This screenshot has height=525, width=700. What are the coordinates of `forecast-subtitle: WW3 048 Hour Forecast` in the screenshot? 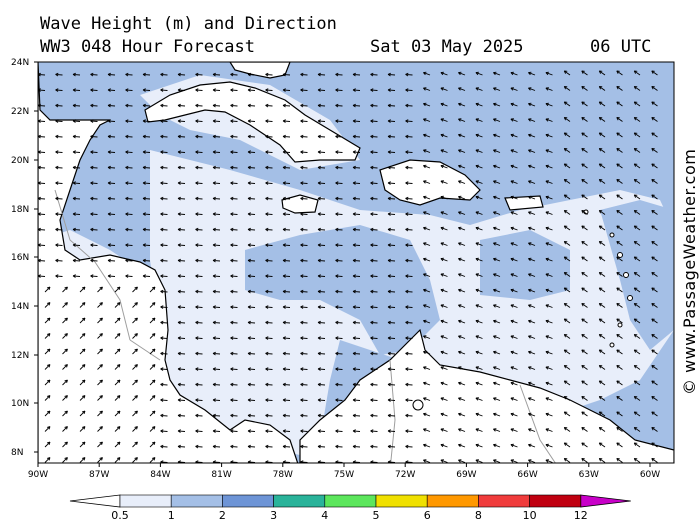 It's located at (147, 47).